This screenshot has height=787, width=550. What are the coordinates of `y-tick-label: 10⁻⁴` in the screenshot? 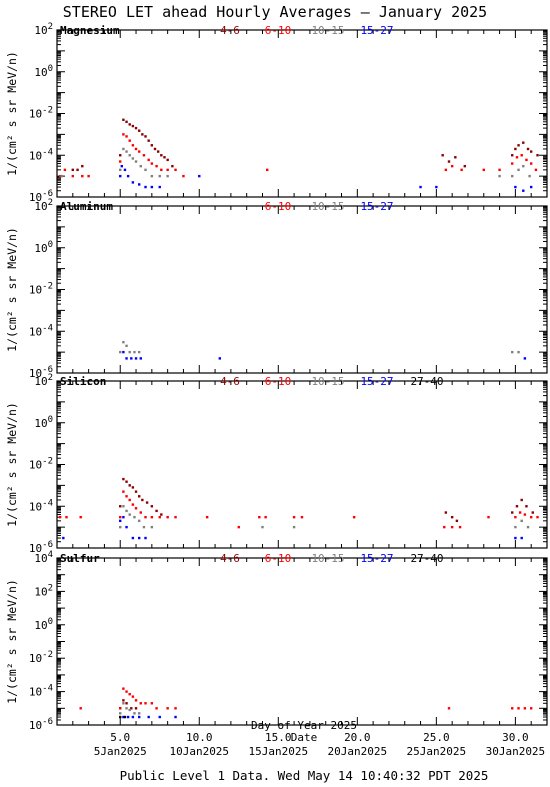 It's located at (41, 154).